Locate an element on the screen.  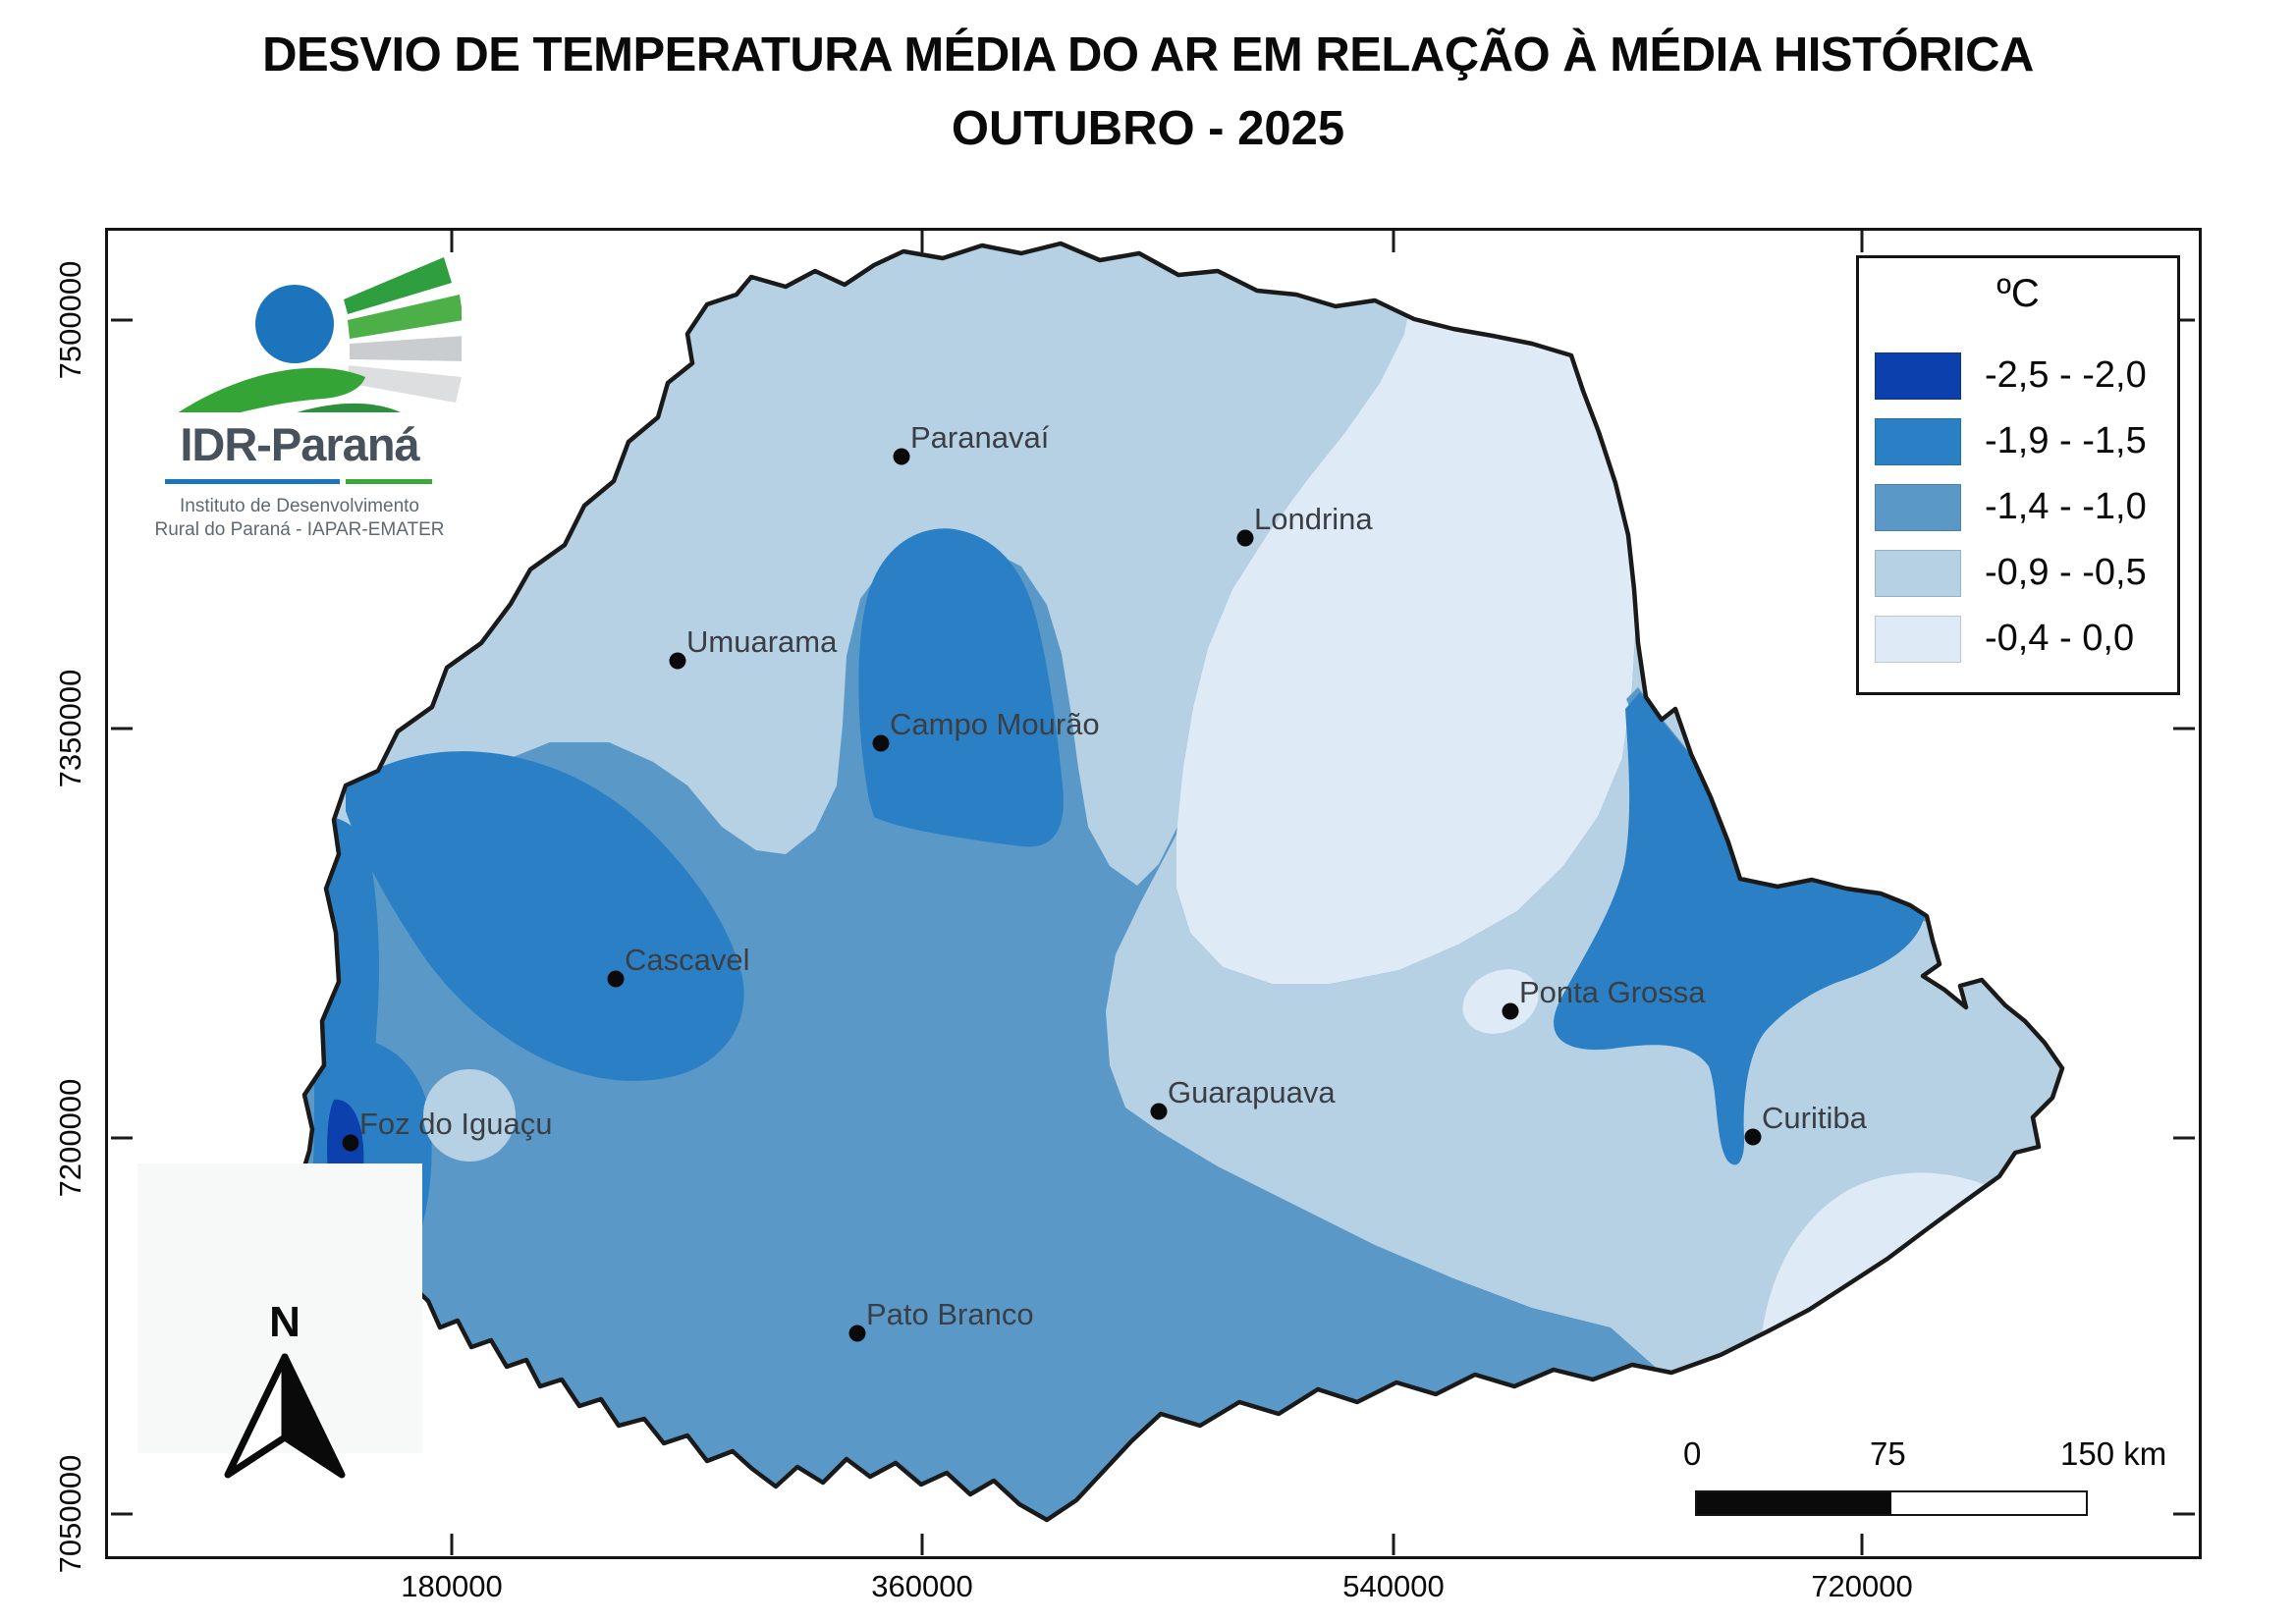
city-label: Ponta Grossa is located at coordinates (1612, 992).